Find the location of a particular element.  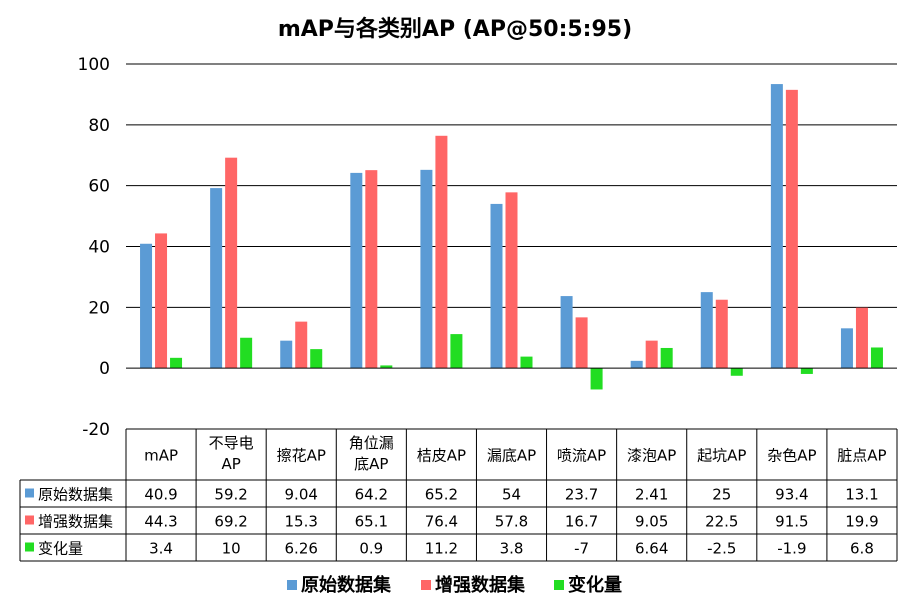

legend: 原始数据集 增强数据集 变化量 is located at coordinates (454, 585).